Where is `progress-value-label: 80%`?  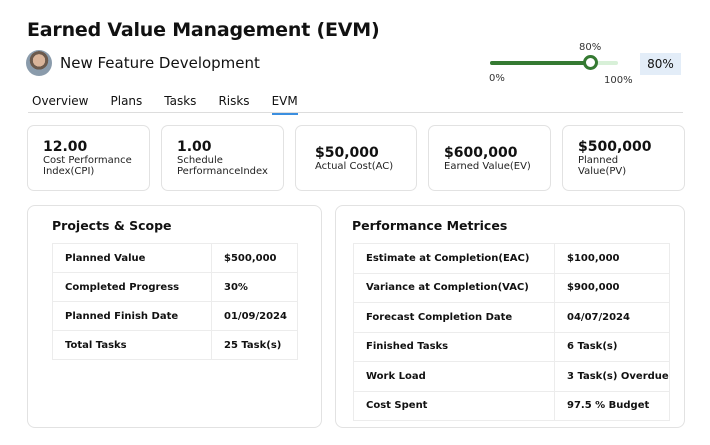 progress-value-label: 80% is located at coordinates (590, 47).